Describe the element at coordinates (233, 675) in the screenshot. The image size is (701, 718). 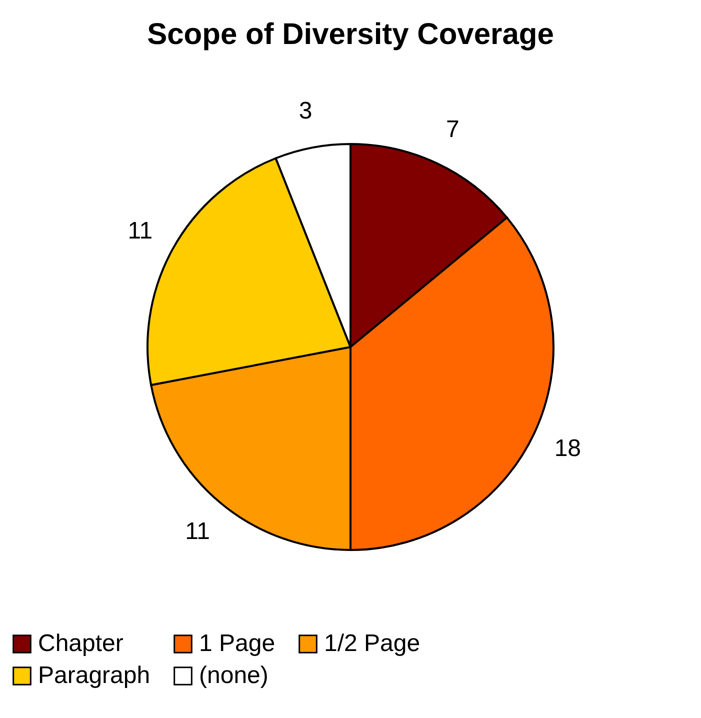
I see `legend-label: (none)` at that location.